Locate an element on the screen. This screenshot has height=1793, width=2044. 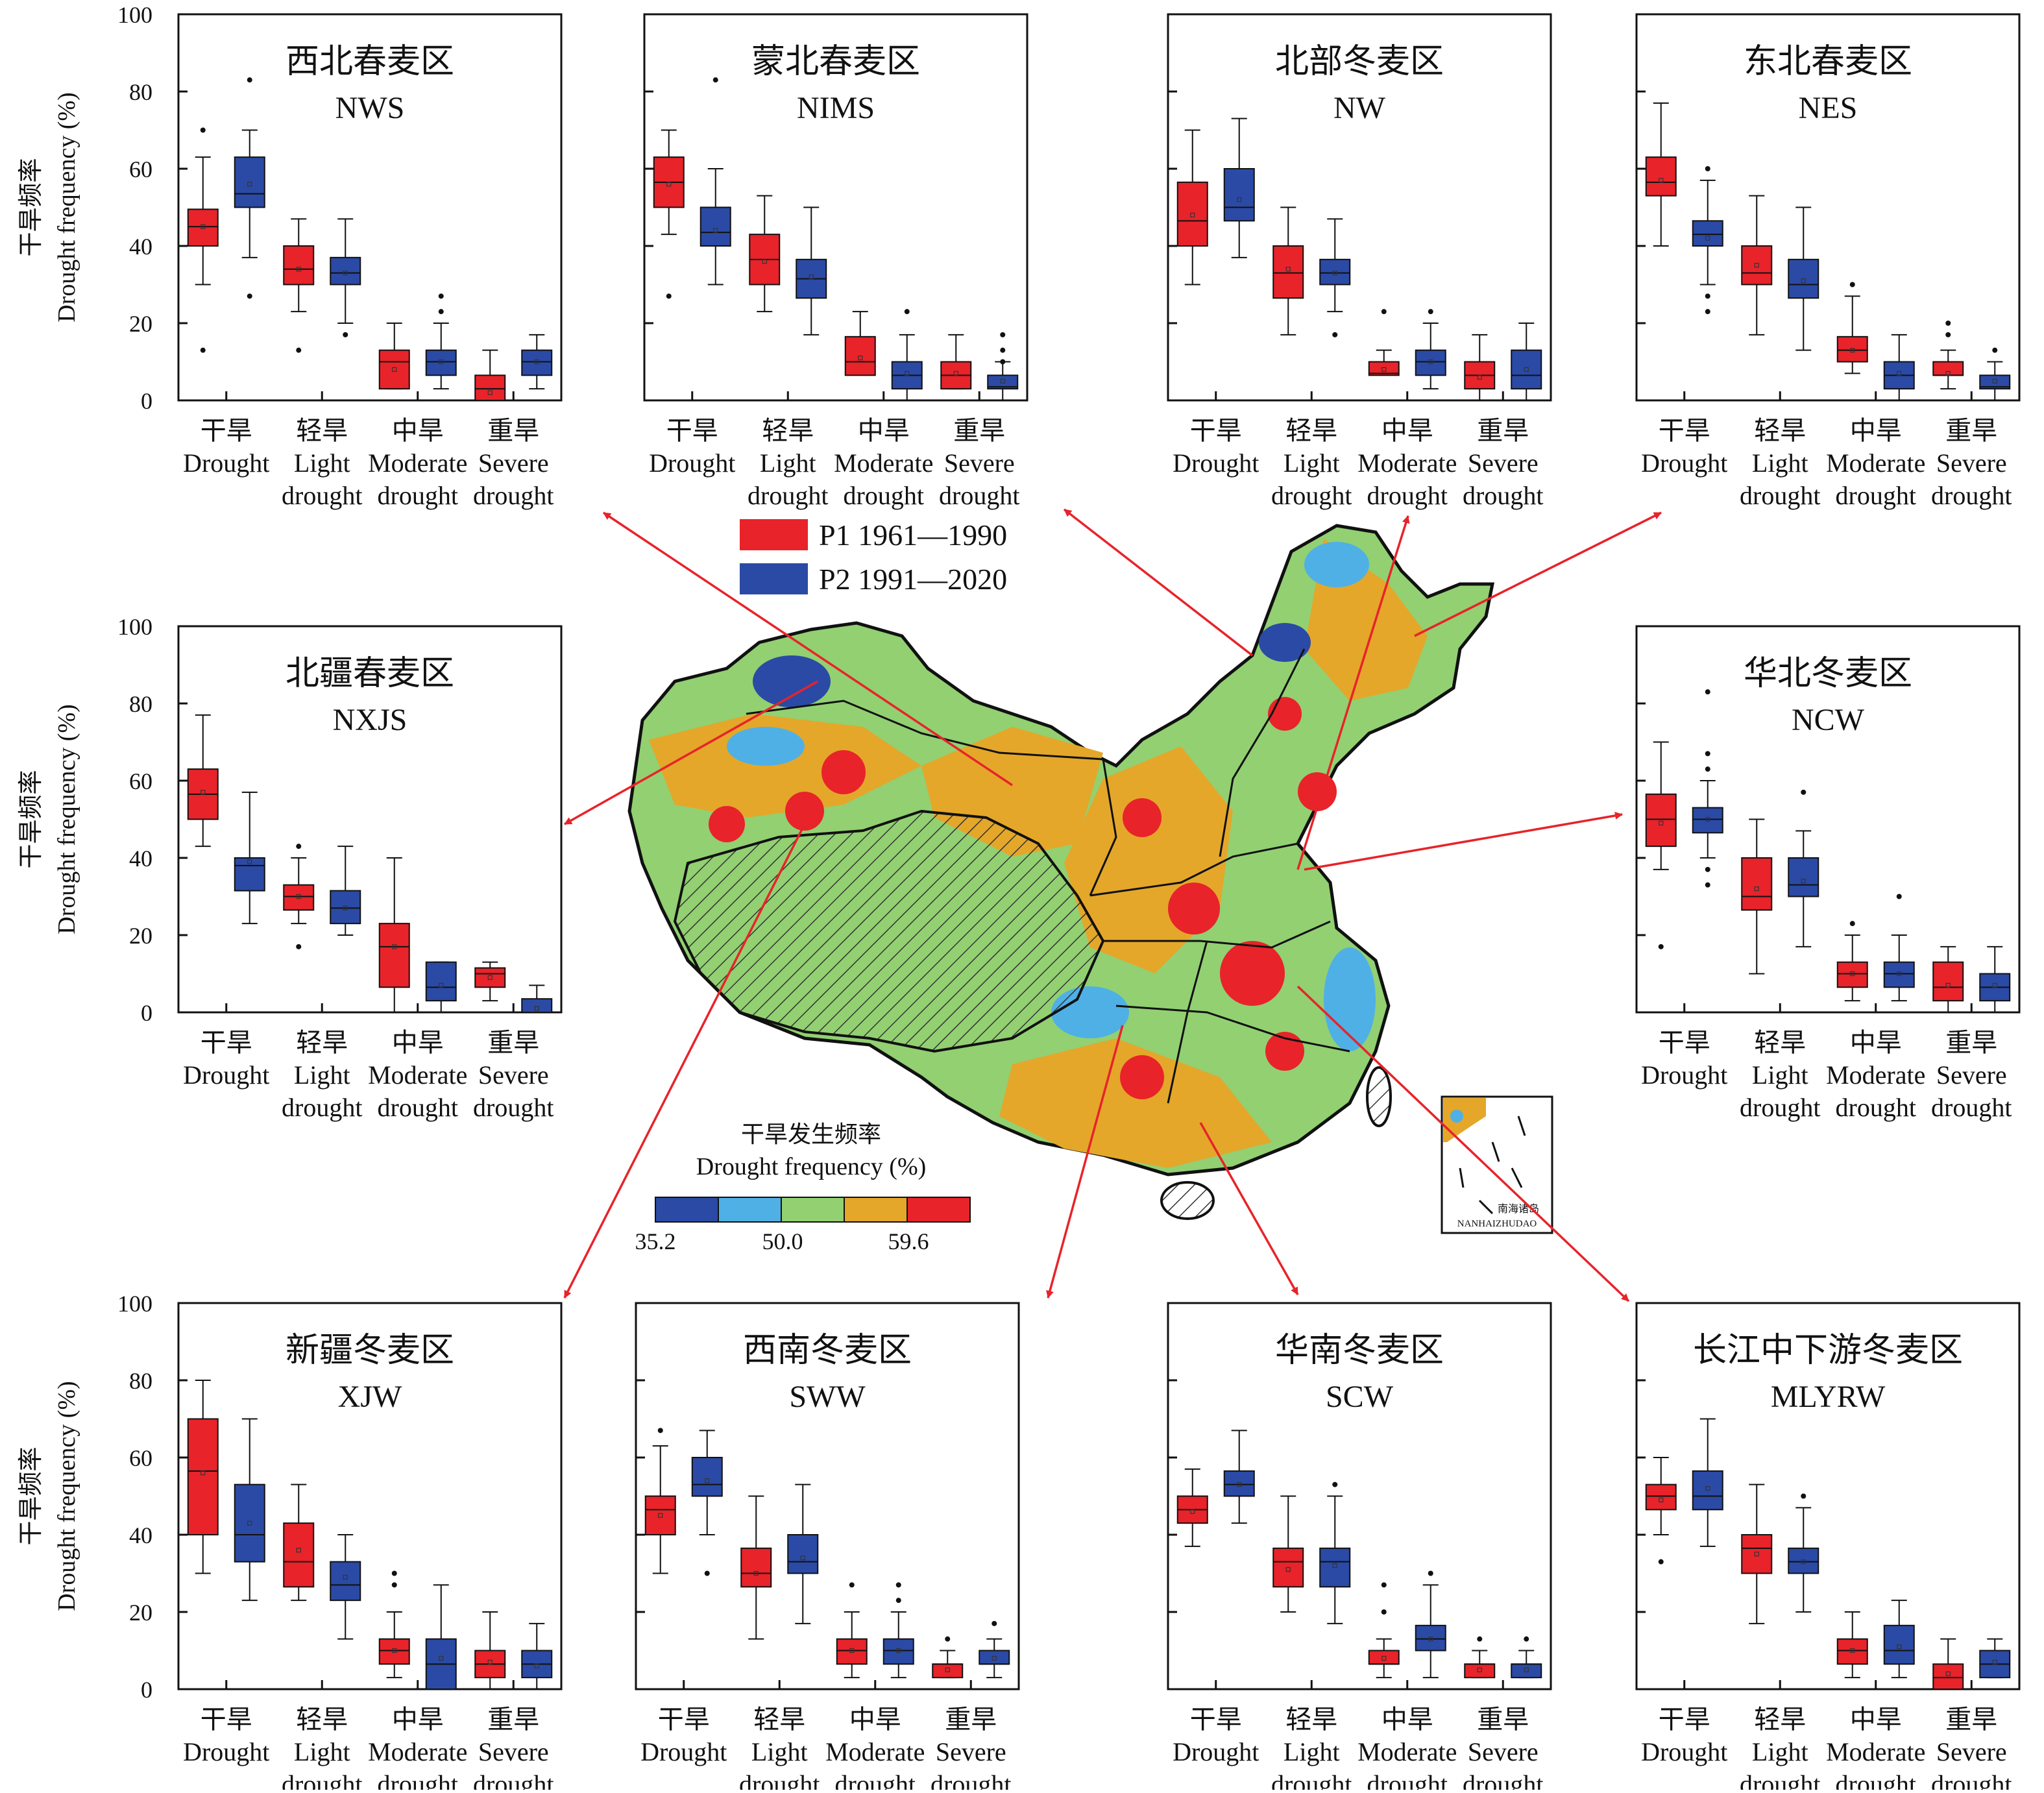
map-patch-skyblue-northeast is located at coordinates (1336, 564).